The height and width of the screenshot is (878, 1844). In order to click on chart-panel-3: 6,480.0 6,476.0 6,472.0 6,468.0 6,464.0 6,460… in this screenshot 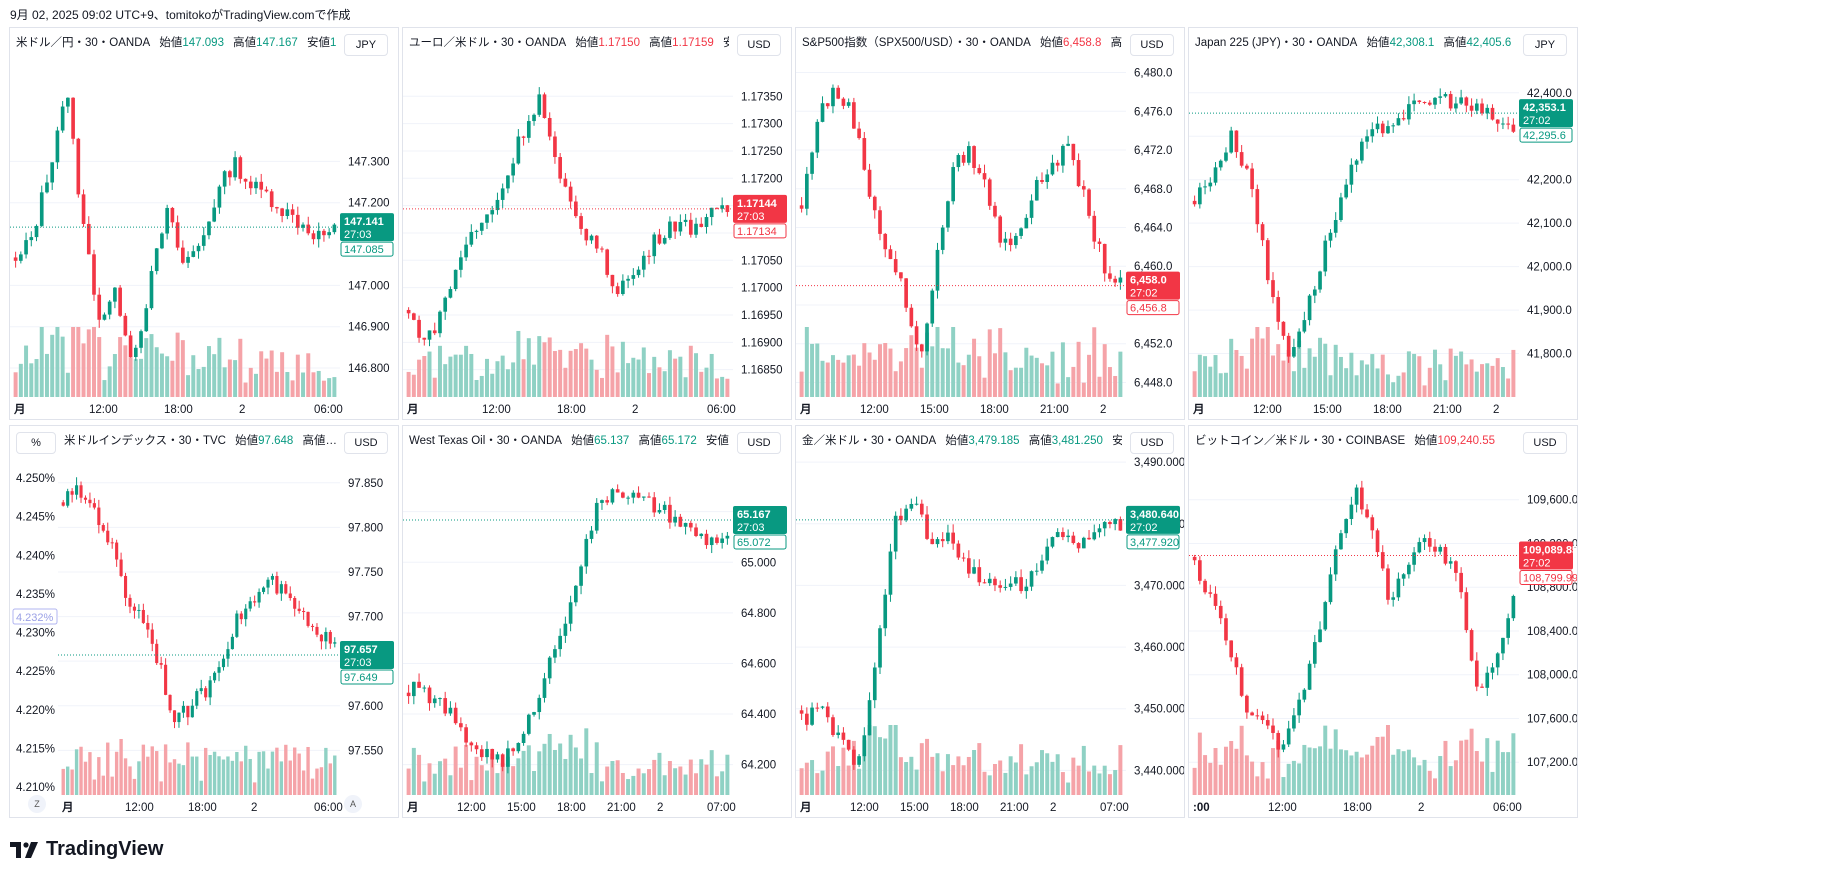, I will do `click(990, 223)`.